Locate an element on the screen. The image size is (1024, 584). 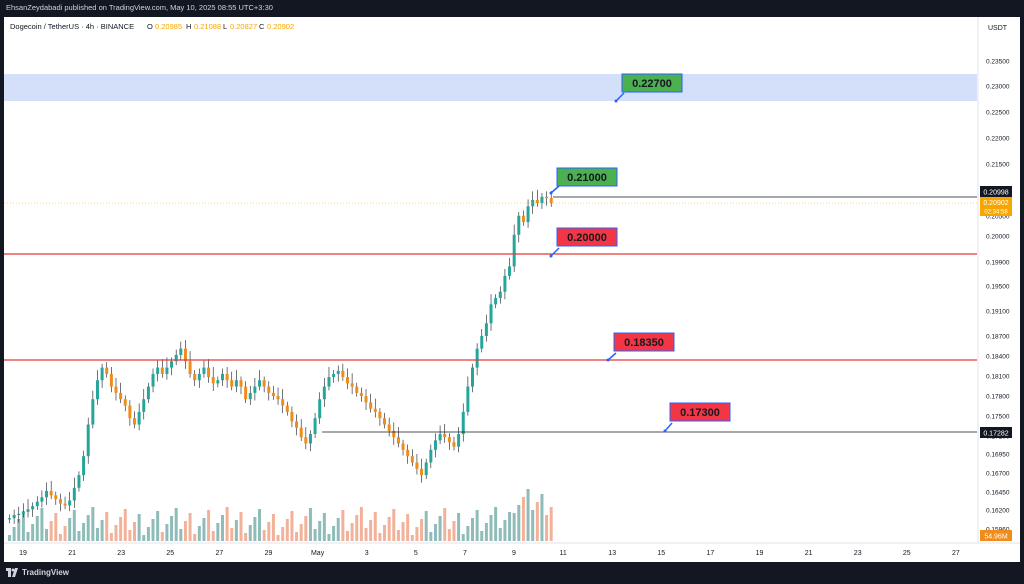
price-tick-label: 0.23500 is located at coordinates (998, 62).